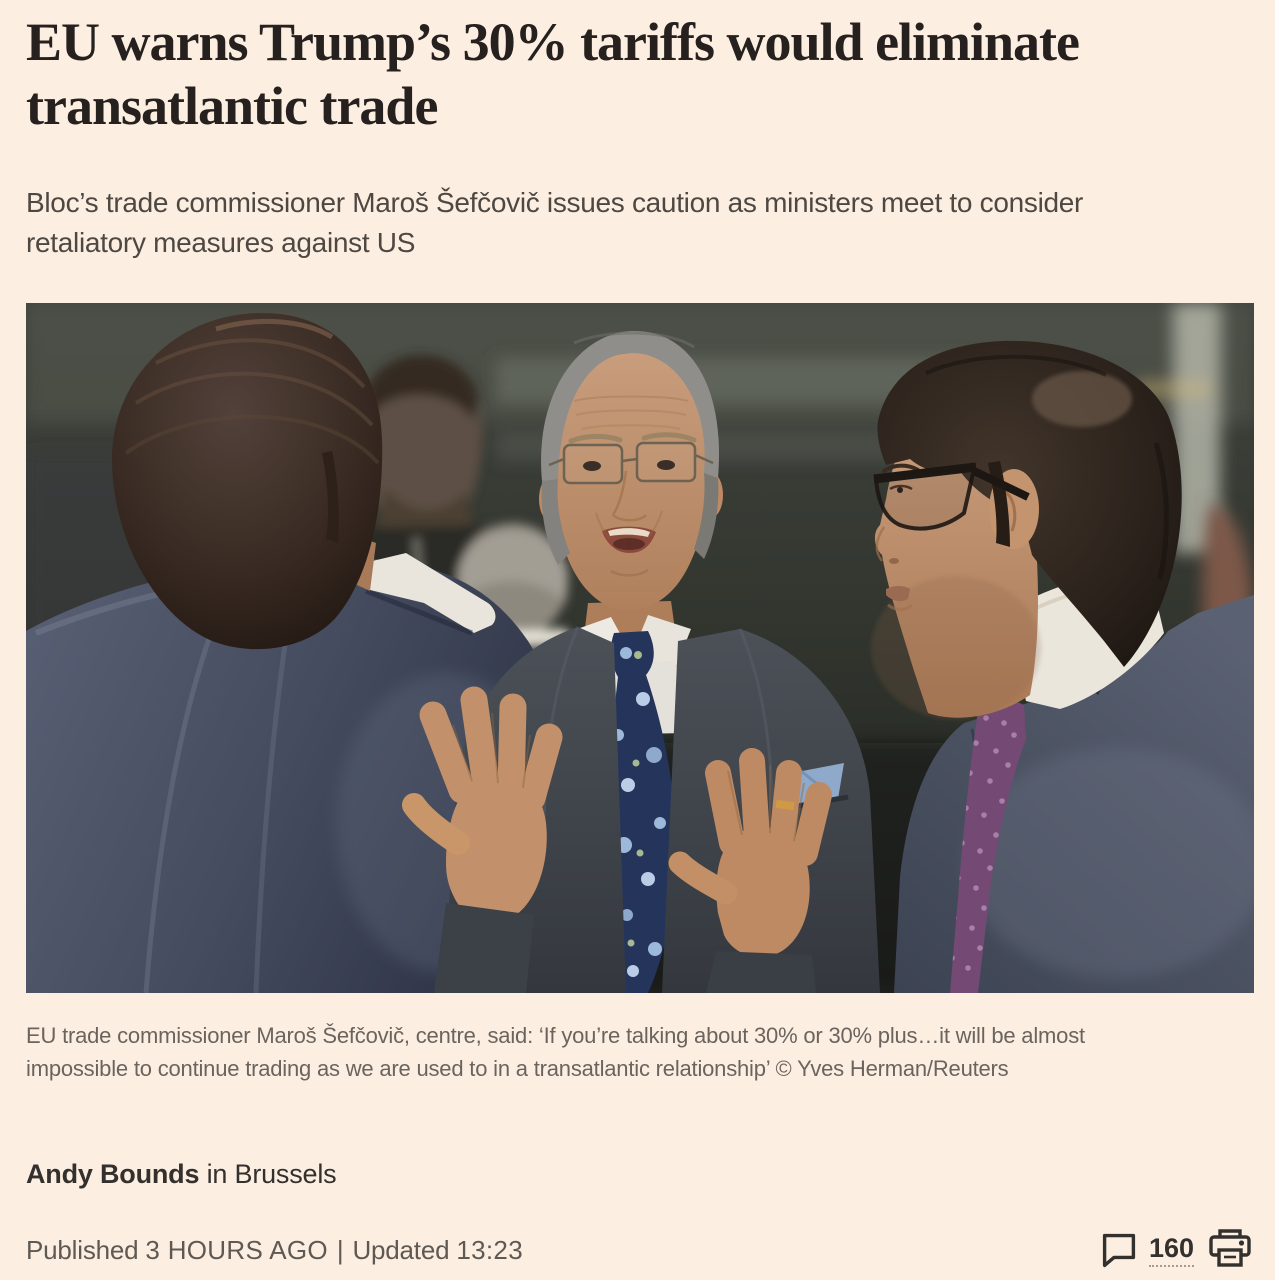  I want to click on timestamp: Published 3 HOURS AGO | Updated 13:23, so click(274, 1250).